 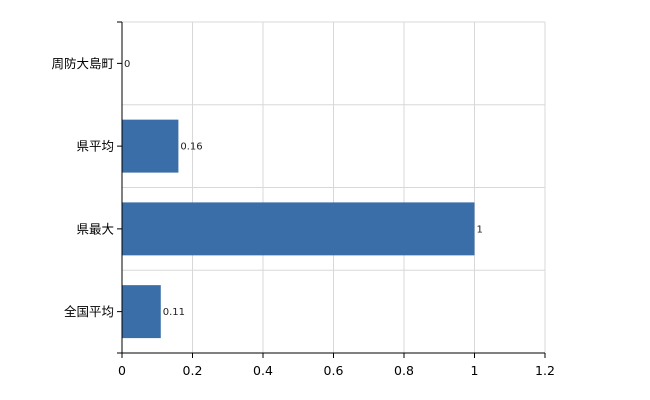 I want to click on category-label-2: 県最大, so click(x=95, y=228).